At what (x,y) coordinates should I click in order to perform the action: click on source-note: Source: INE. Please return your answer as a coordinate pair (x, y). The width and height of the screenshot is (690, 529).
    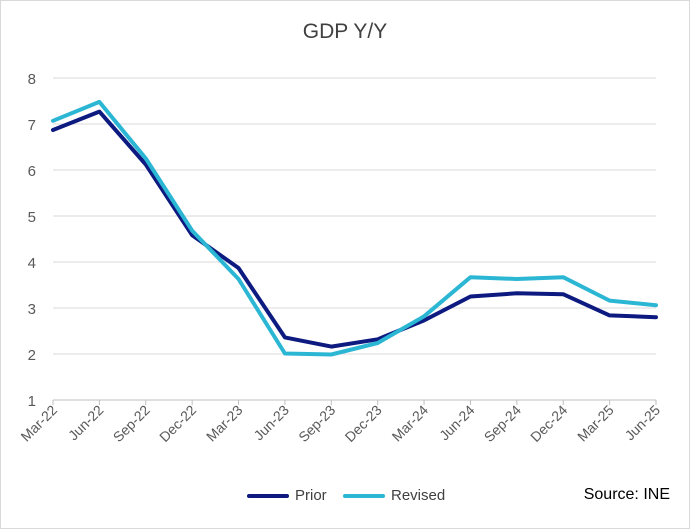
    Looking at the image, I should click on (626, 494).